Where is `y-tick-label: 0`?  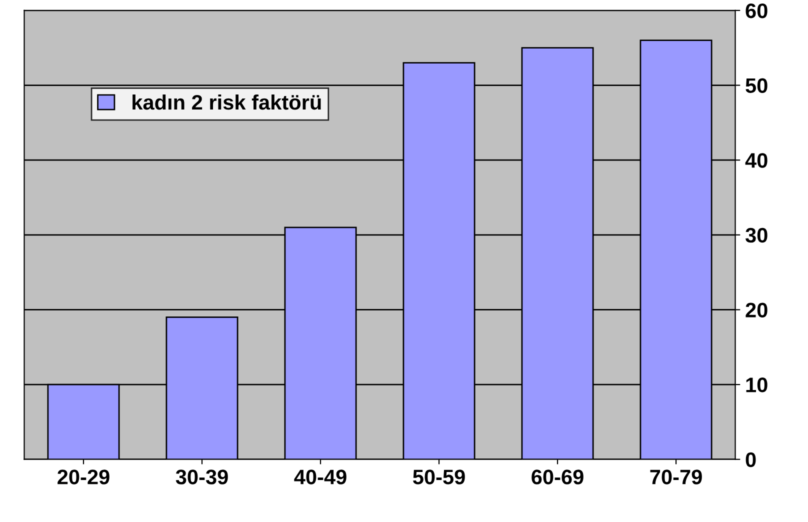
y-tick-label: 0 is located at coordinates (751, 460).